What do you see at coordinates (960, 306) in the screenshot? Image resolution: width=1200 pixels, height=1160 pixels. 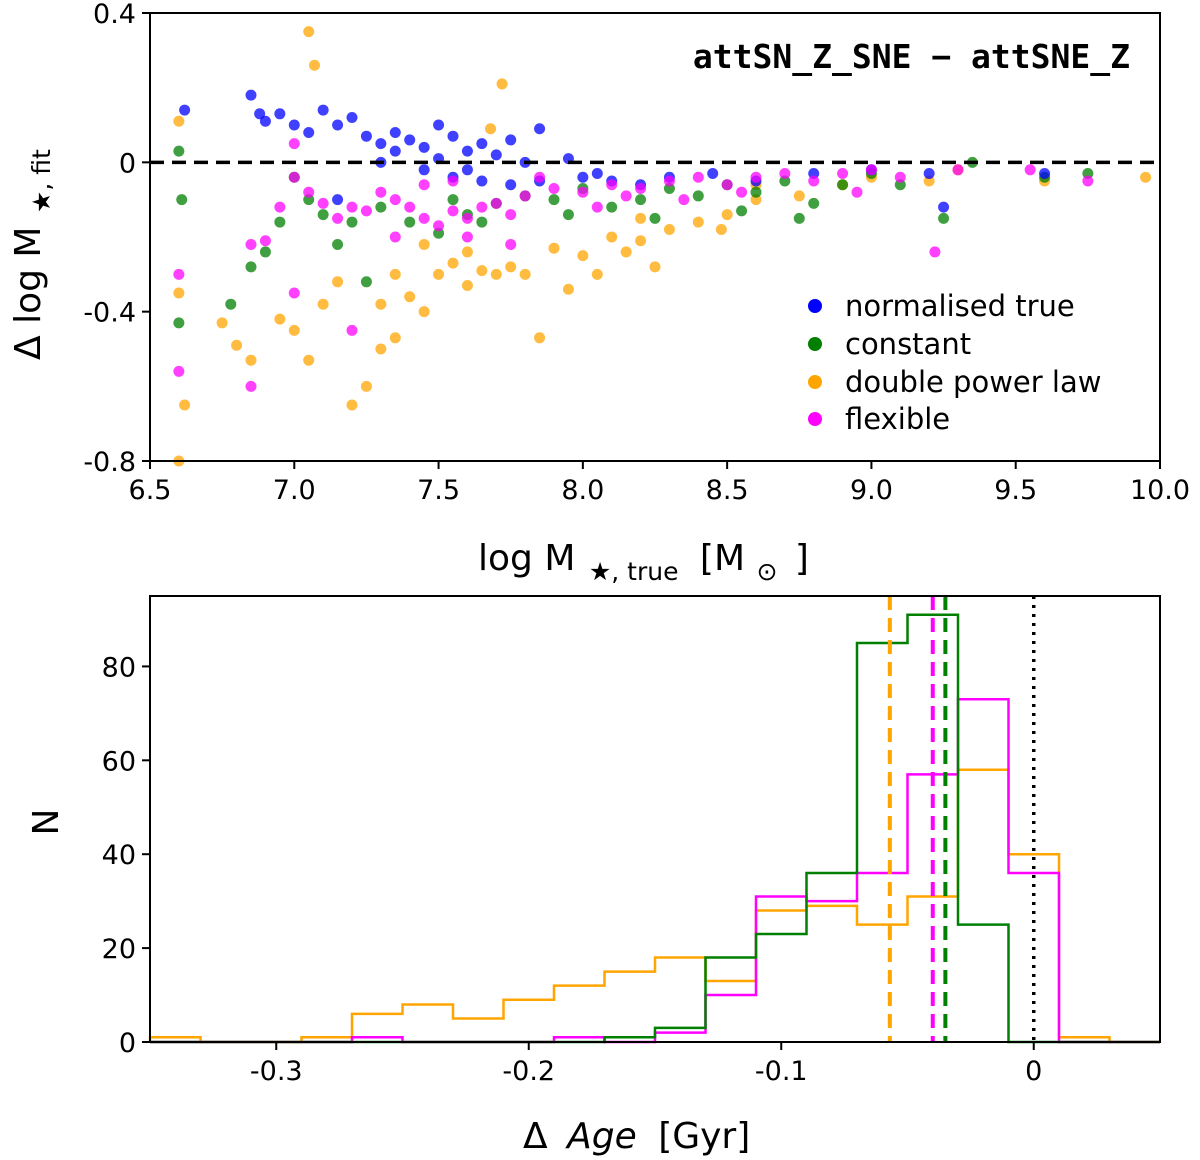 I see `svg-text: normalised true` at bounding box center [960, 306].